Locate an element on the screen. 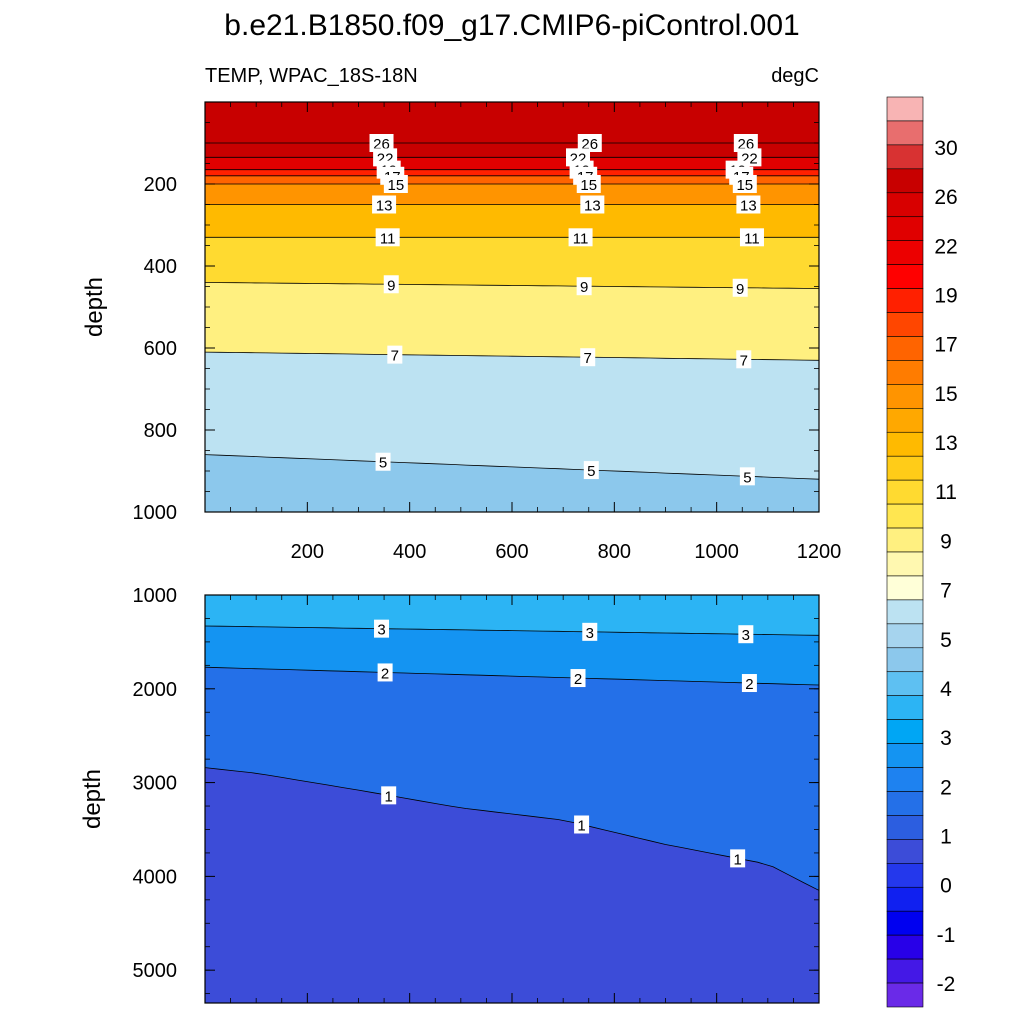 The image size is (1024, 1024). colorbar-label: 13 is located at coordinates (945, 443).